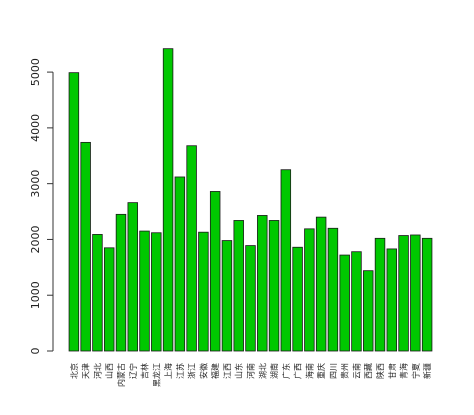  Describe the element at coordinates (404, 371) in the screenshot. I see `x-tick-label: 青海` at that location.